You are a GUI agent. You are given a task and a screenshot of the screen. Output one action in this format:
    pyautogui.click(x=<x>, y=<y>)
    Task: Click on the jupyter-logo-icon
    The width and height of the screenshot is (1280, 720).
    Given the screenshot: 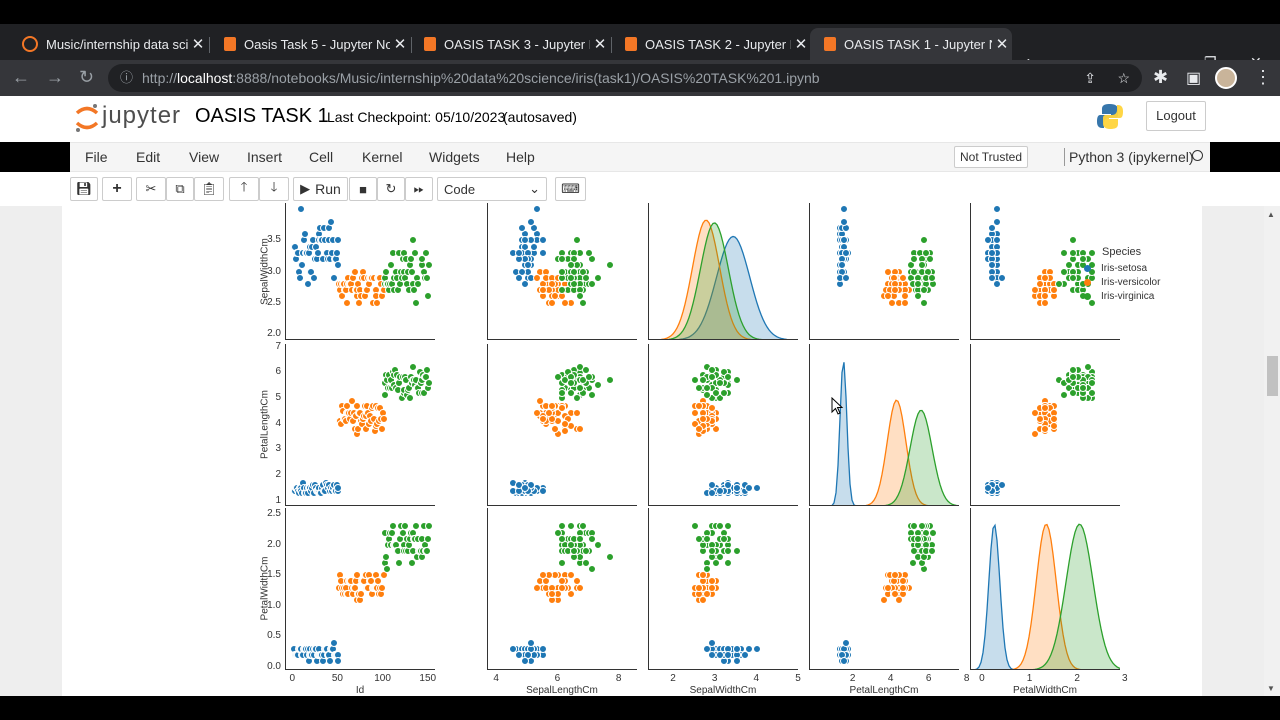 What is the action you would take?
    pyautogui.click(x=87, y=118)
    